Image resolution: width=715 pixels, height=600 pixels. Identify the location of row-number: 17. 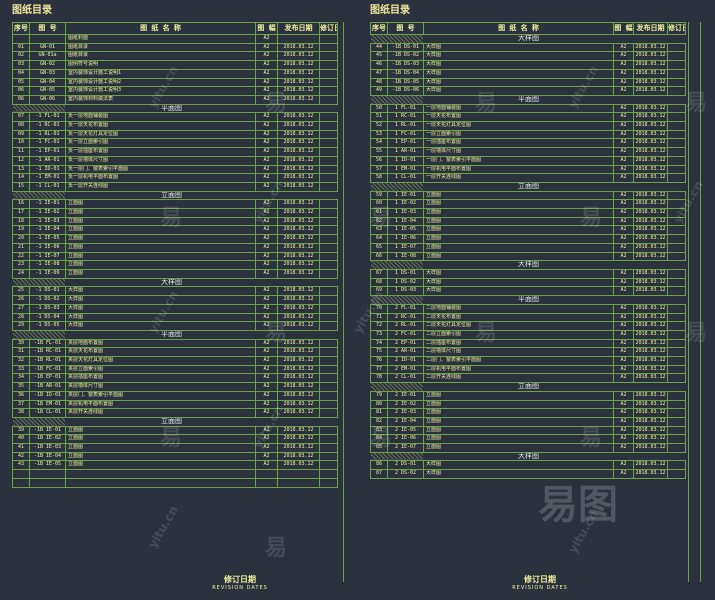
(21, 213).